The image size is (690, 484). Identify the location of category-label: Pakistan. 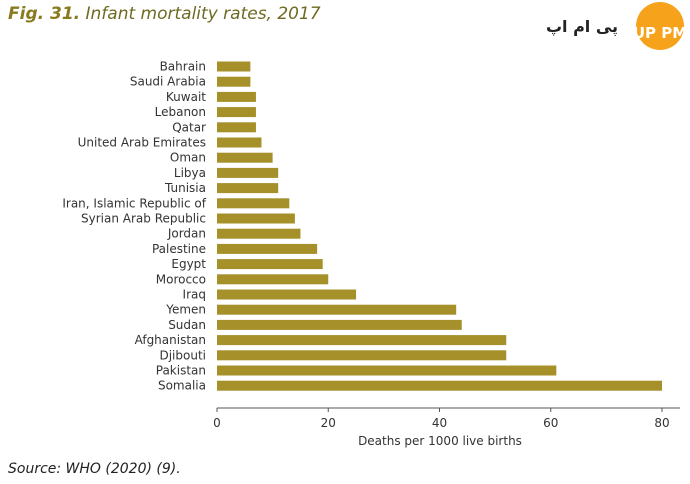
(181, 371).